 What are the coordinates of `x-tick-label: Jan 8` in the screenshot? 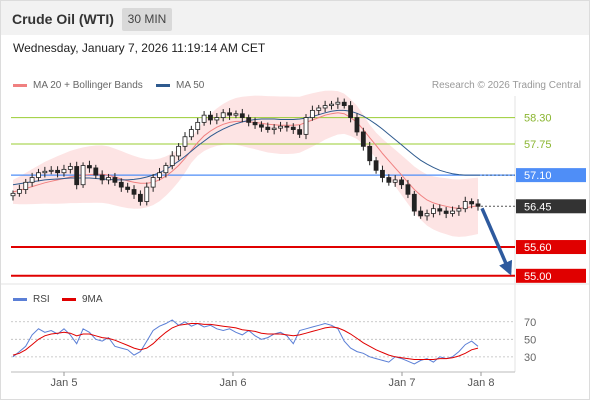 It's located at (481, 383).